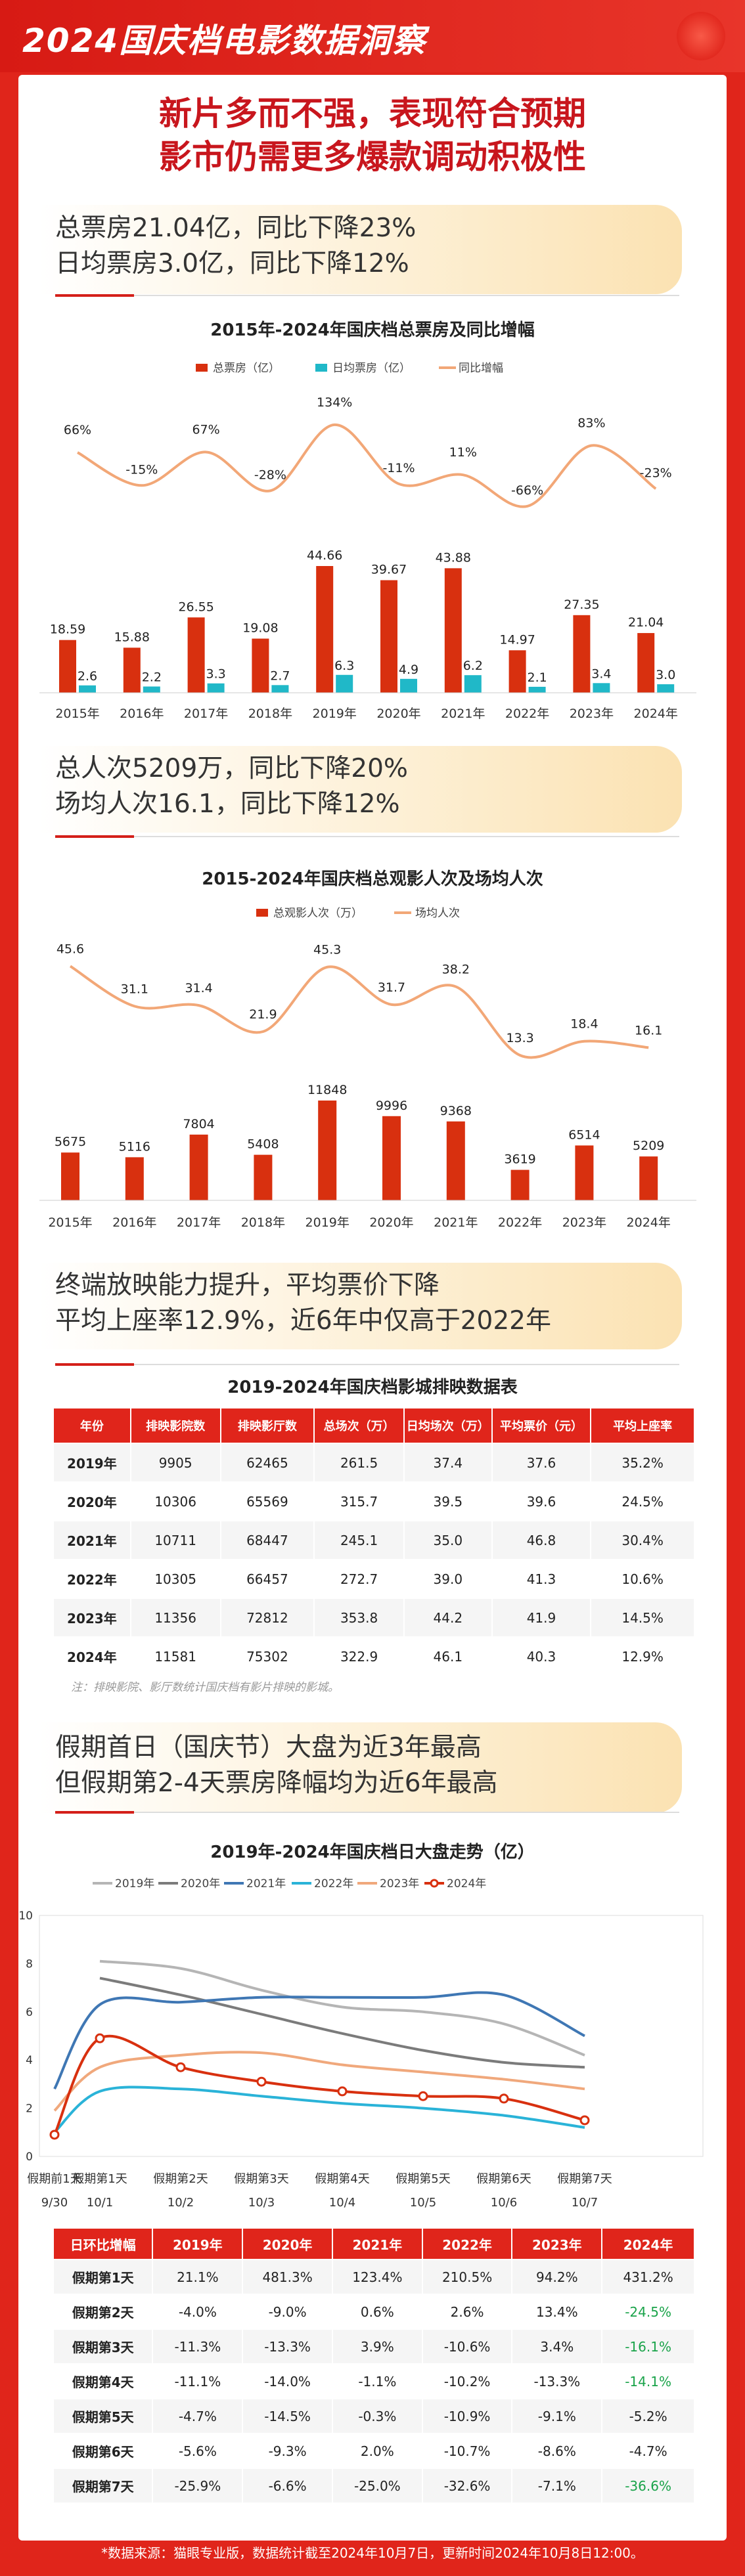 The height and width of the screenshot is (2576, 745). I want to click on x-tick-label: 假期第4天, so click(342, 2179).